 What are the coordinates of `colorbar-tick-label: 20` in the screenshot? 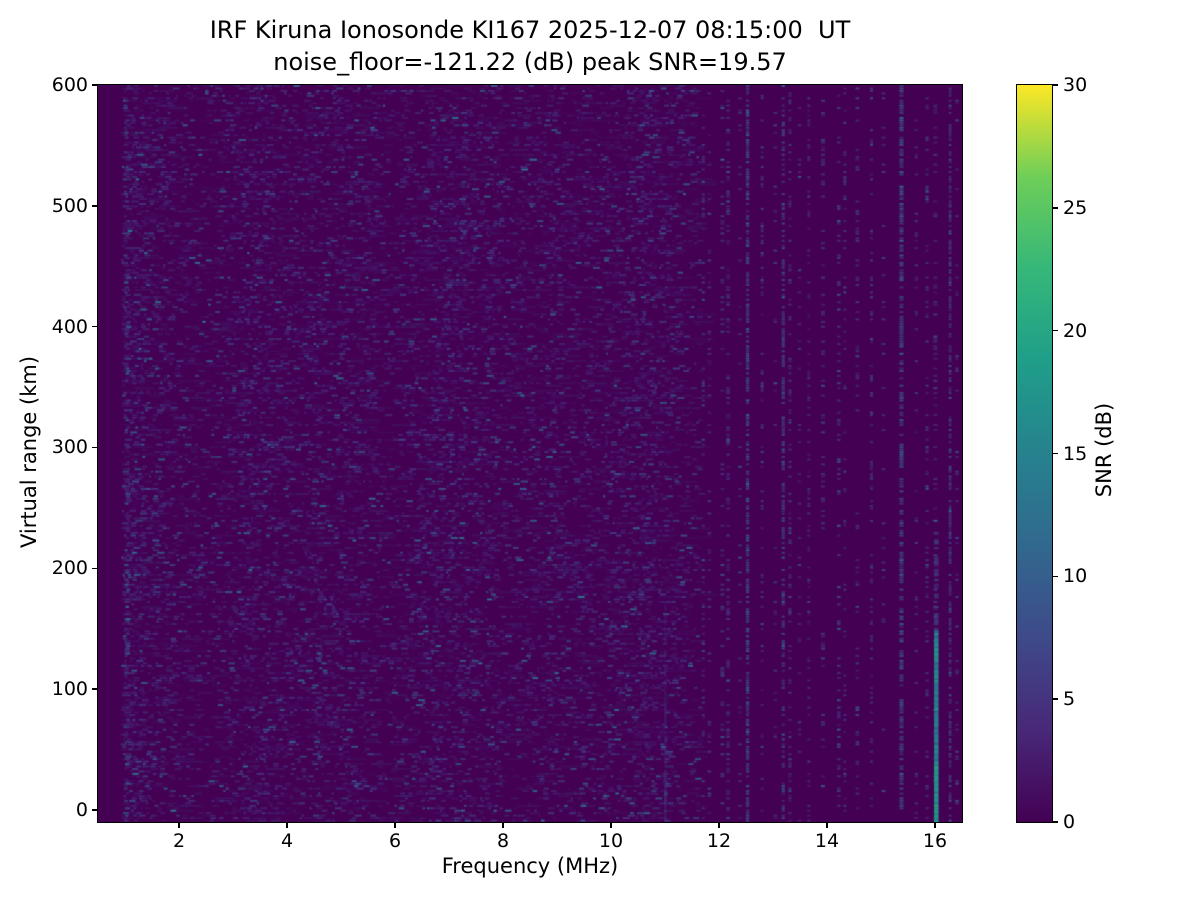 It's located at (1075, 330).